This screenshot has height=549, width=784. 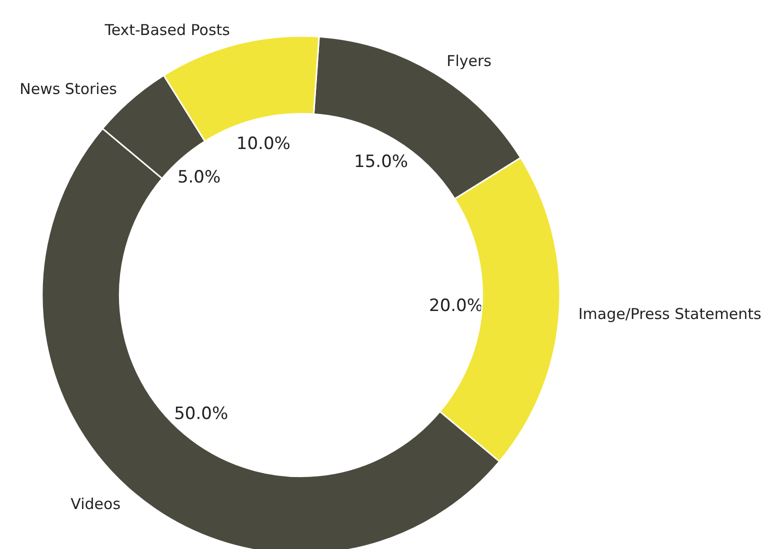 I want to click on data-label: 5.0%, so click(x=199, y=178).